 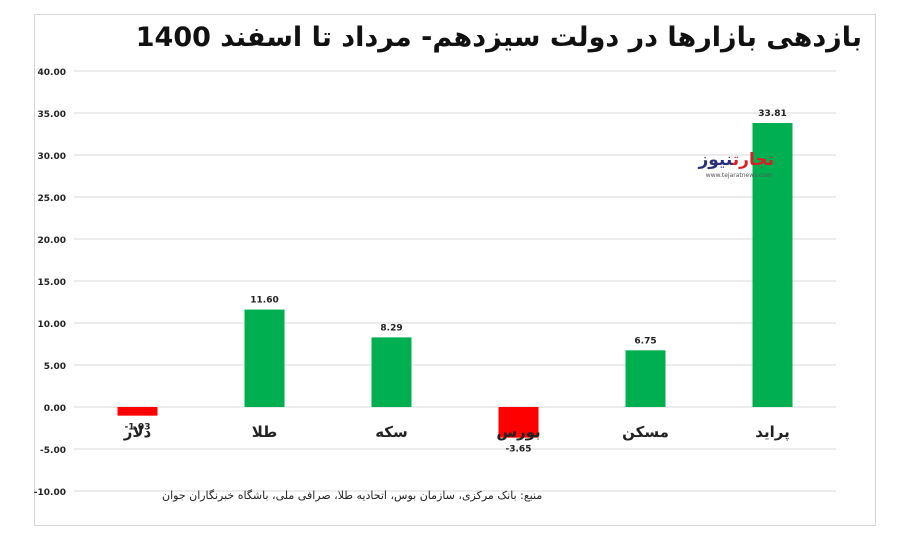 I want to click on data-label: 11.60, so click(x=264, y=301).